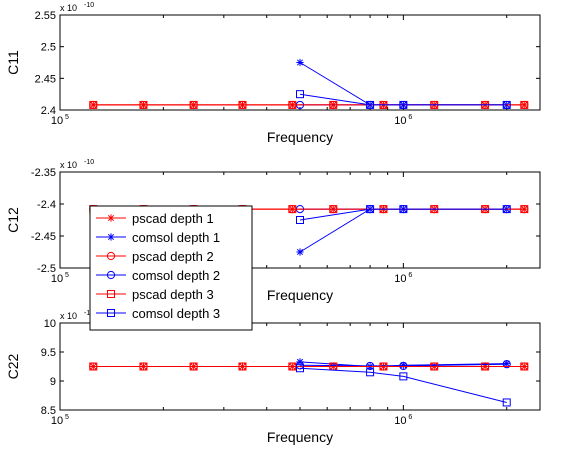  Describe the element at coordinates (173, 294) in the screenshot. I see `legend-label: pscad depth 3` at that location.